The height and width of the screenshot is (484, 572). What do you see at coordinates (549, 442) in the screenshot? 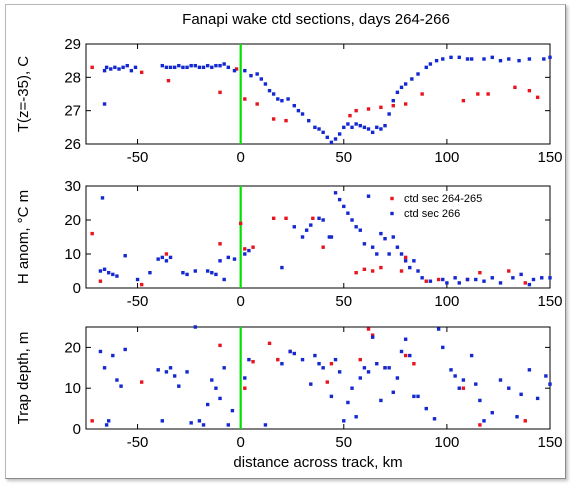
I see `panel-3-x-tick-label: 150` at bounding box center [549, 442].